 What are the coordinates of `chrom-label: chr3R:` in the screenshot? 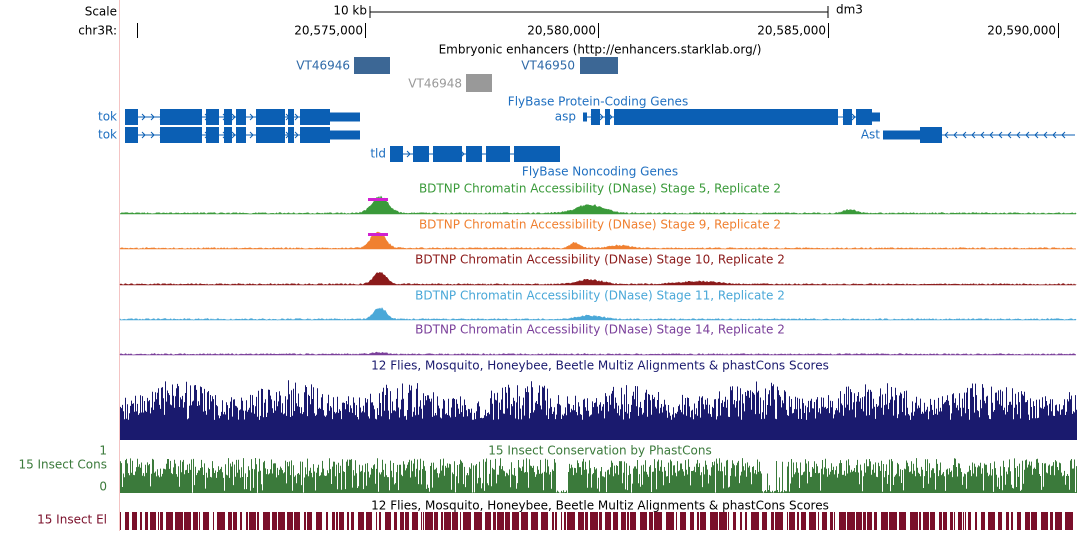 It's located at (97, 31).